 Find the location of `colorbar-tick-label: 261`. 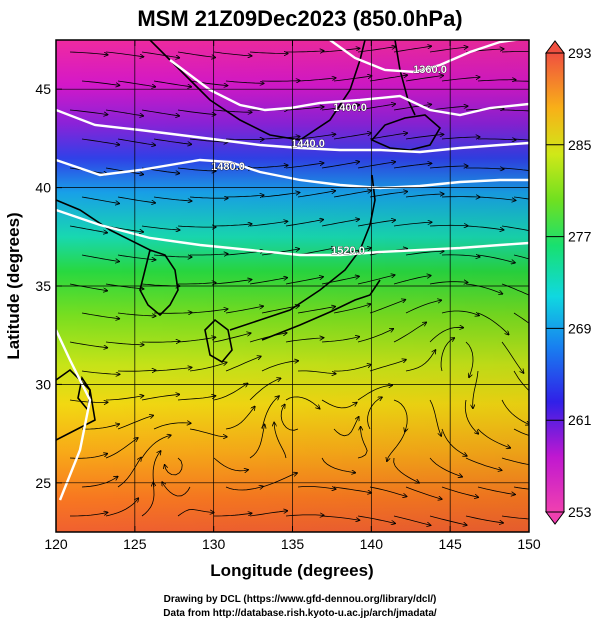

colorbar-tick-label: 261 is located at coordinates (580, 420).